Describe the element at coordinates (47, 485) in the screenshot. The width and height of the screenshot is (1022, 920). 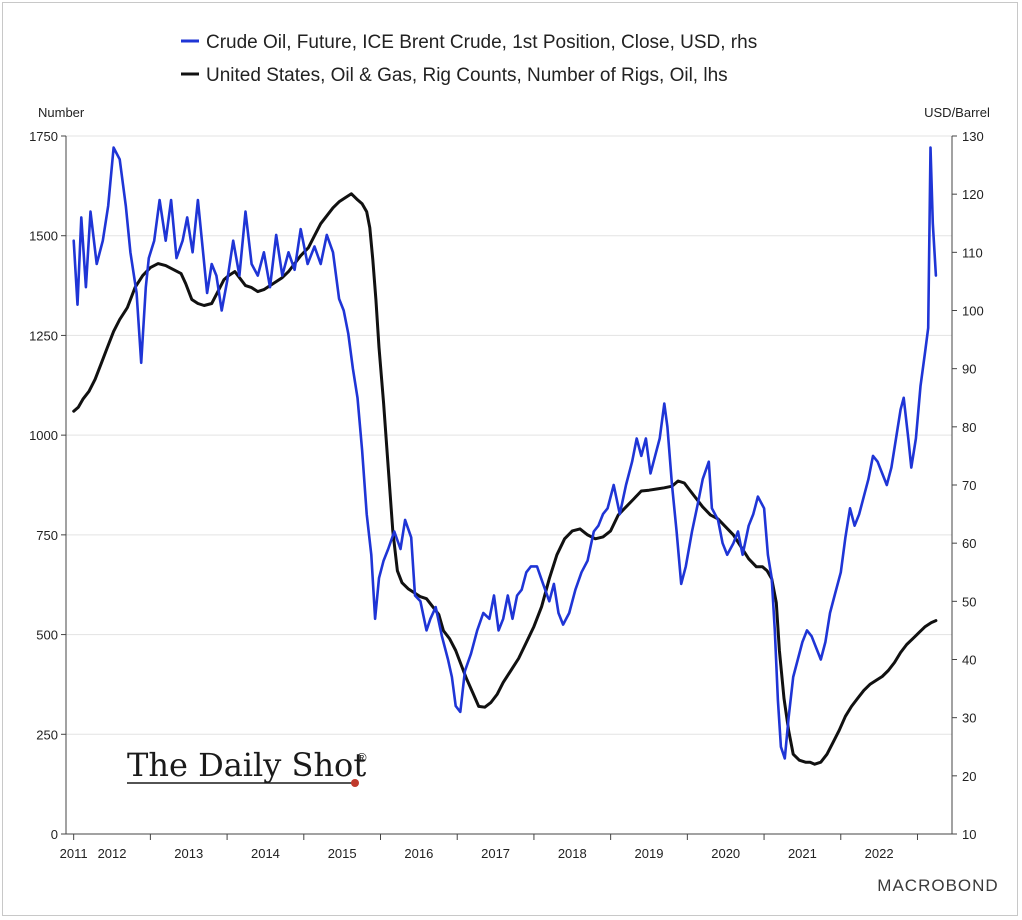
I see `left-axis-ticks: 1750 1500 1250 1000 750 500 250 0` at that location.